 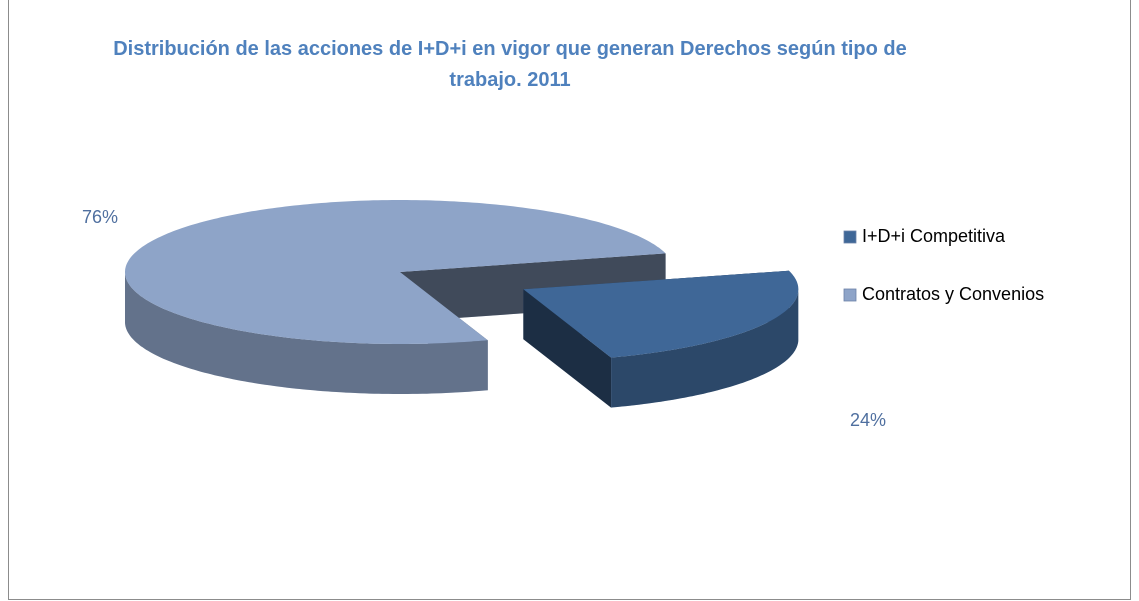 I want to click on data-label: 24%, so click(x=868, y=420).